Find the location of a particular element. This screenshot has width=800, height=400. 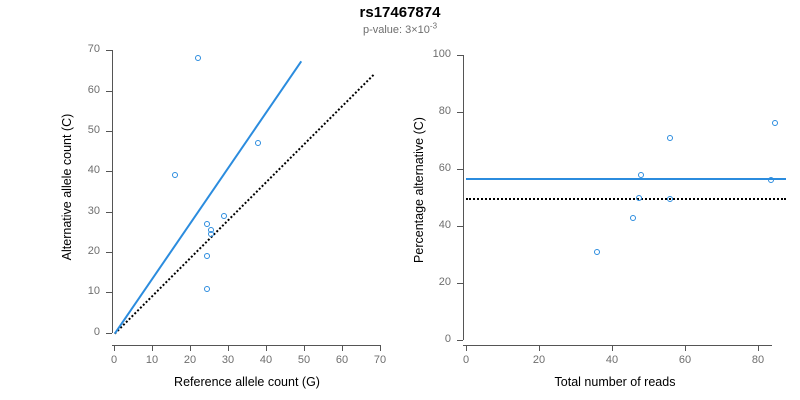

page-title: rs17467874 is located at coordinates (400, 12).